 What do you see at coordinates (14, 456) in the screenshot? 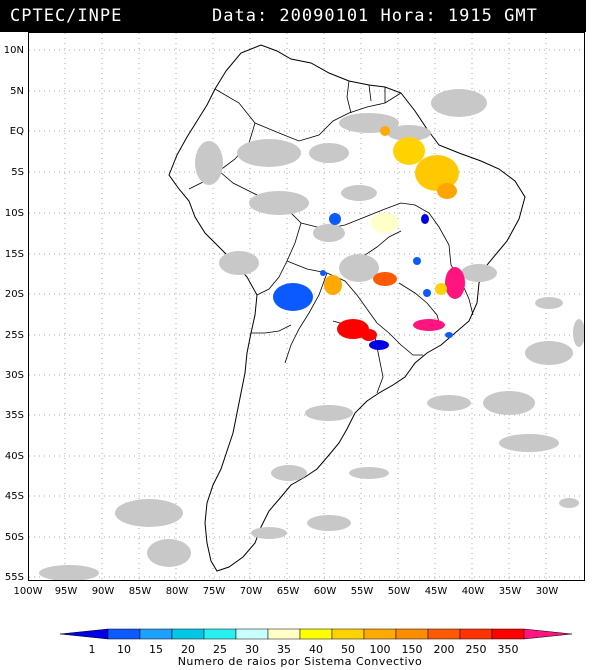
I see `lat-label-40s: 40S` at bounding box center [14, 456].